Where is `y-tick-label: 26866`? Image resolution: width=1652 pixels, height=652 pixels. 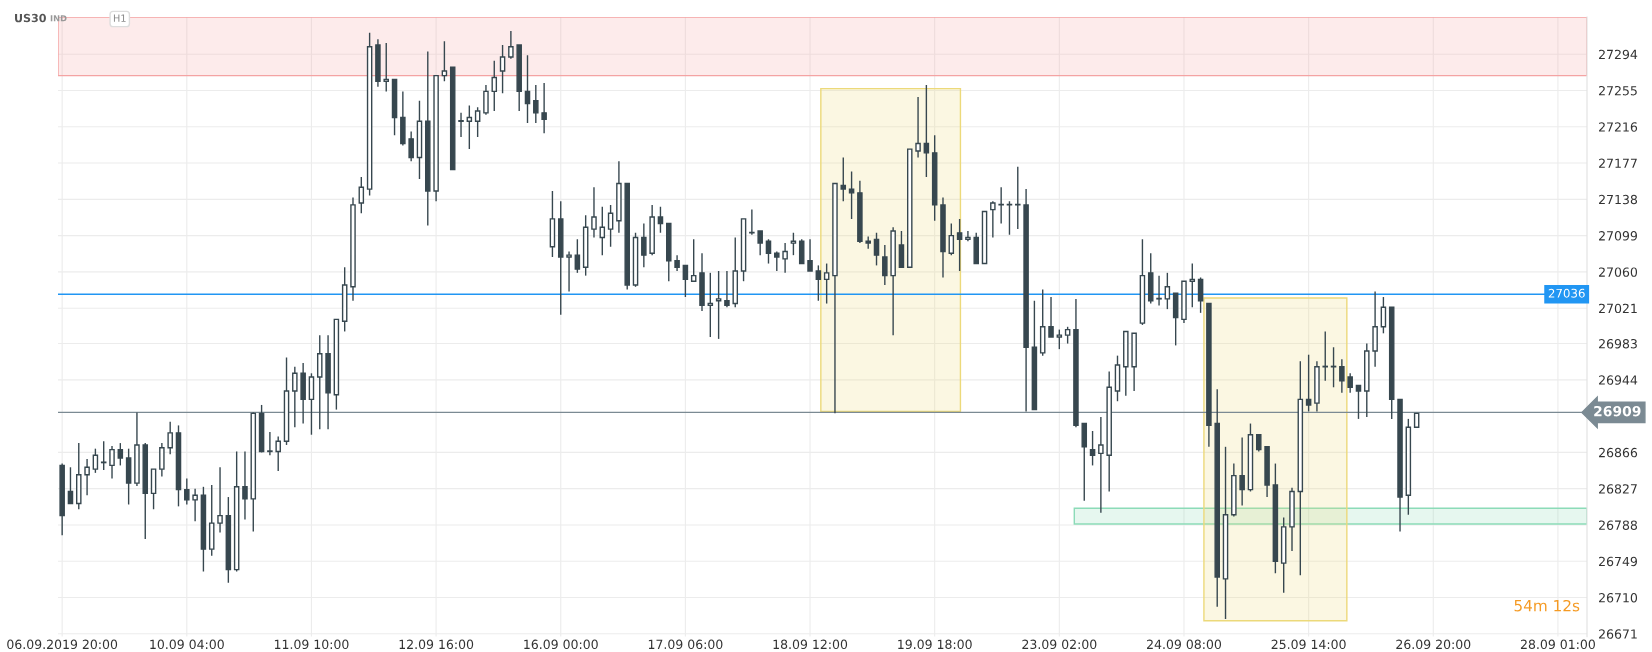
y-tick-label: 26866 is located at coordinates (1618, 452).